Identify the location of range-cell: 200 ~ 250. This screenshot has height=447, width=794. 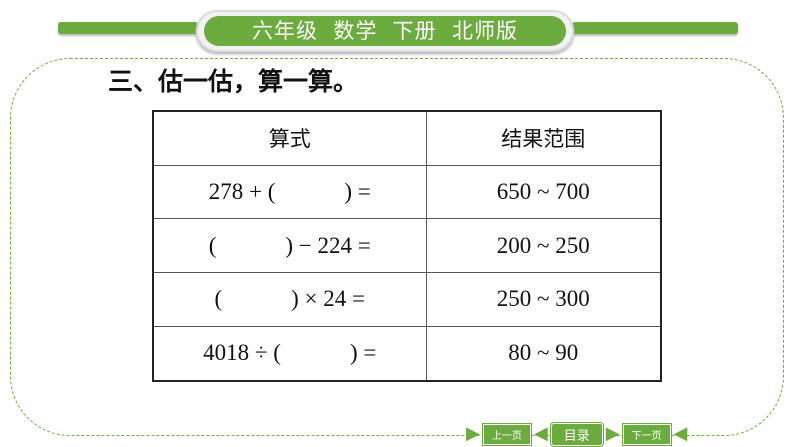
(543, 245).